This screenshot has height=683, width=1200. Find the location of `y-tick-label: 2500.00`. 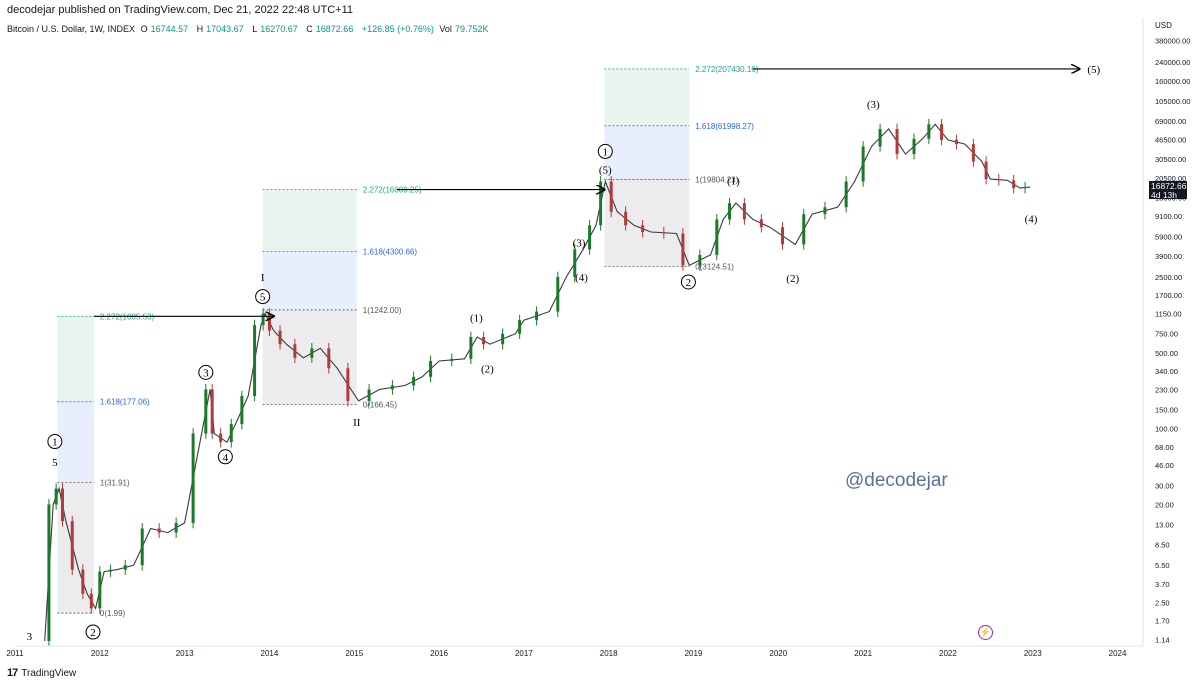

y-tick-label: 2500.00 is located at coordinates (1168, 277).